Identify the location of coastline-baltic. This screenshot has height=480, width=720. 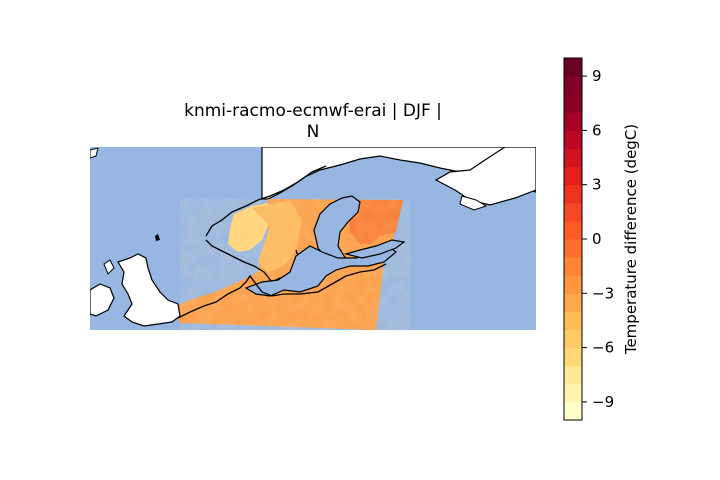
(320, 271).